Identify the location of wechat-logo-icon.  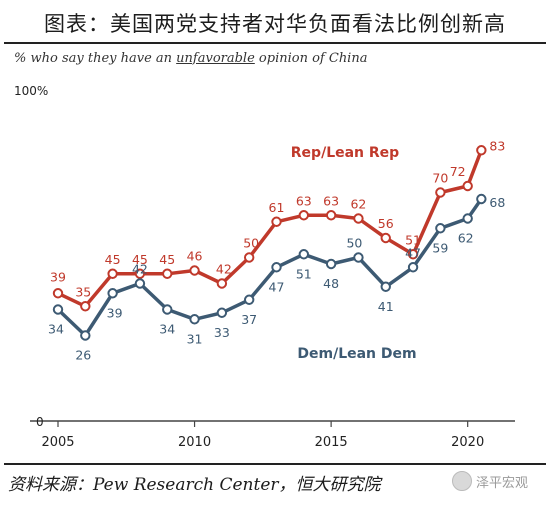
(462, 481).